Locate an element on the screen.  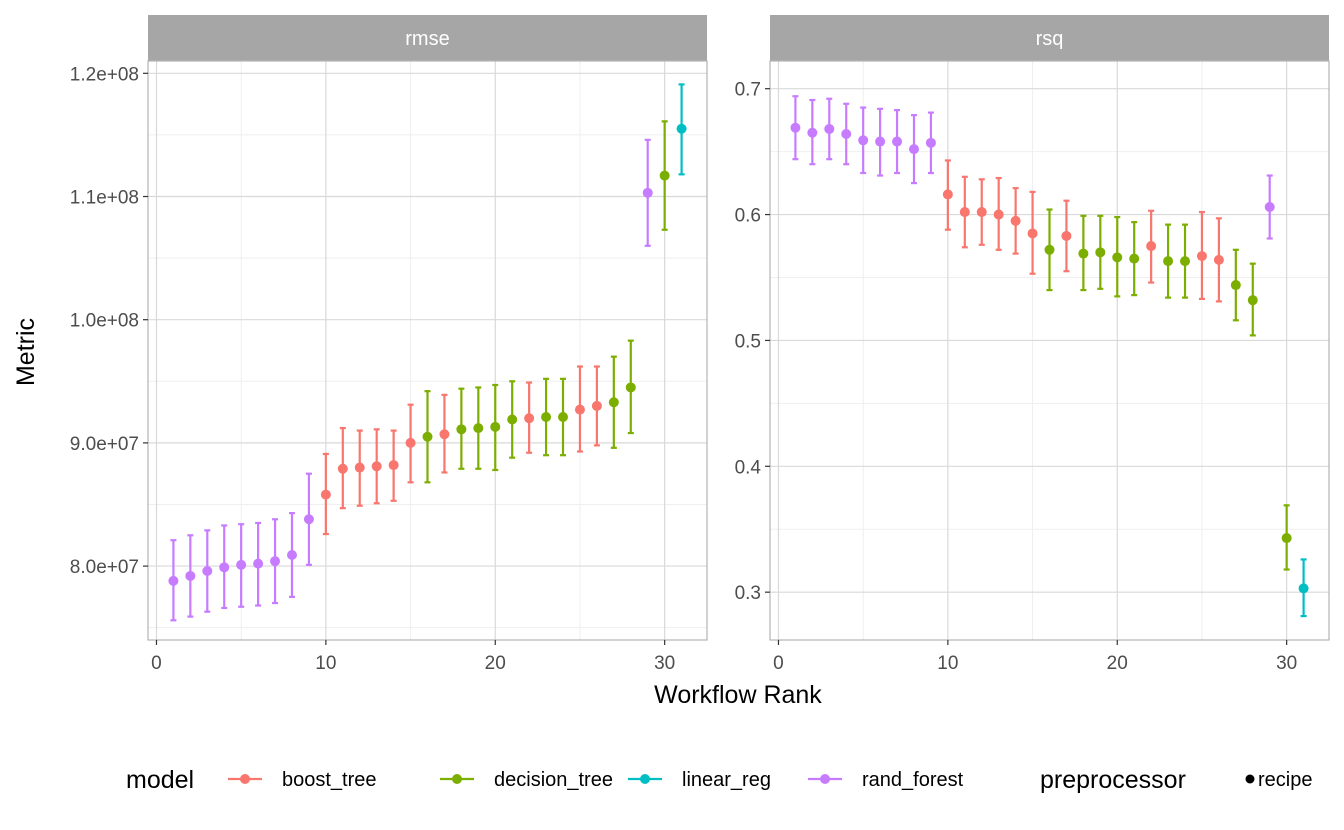
facet-label-rsq: rsq is located at coordinates (1050, 39).